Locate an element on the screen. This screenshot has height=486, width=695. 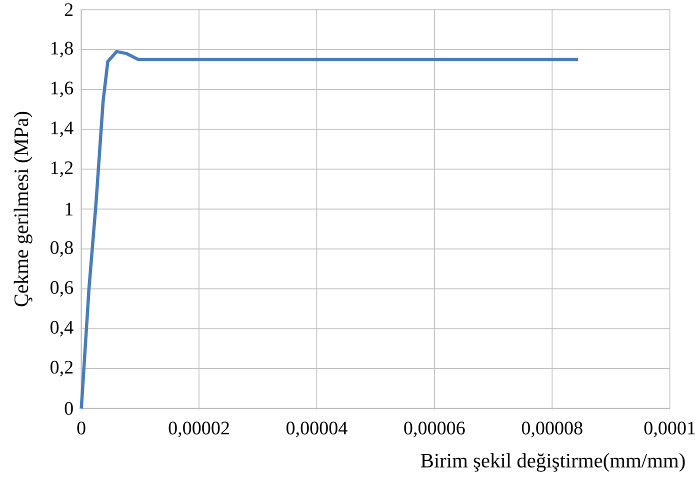
x-tick-label: 0,00004 is located at coordinates (317, 430).